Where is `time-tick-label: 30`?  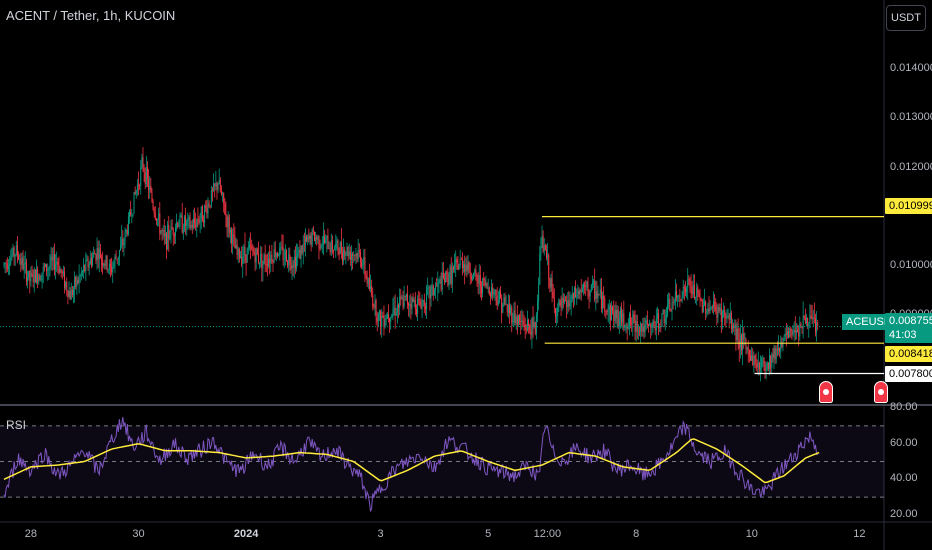
time-tick-label: 30 is located at coordinates (138, 534).